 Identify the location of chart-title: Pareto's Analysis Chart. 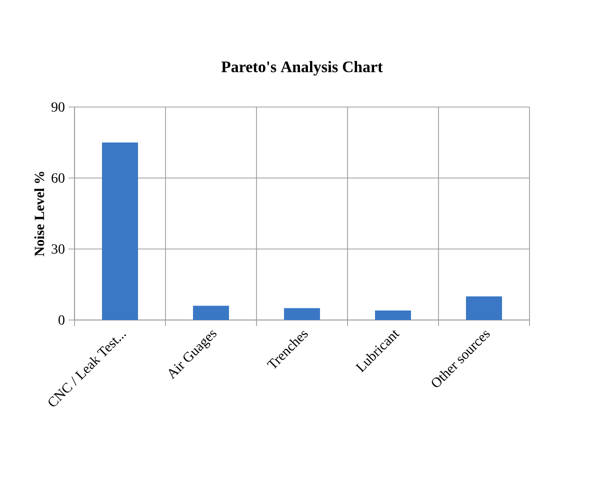
(302, 68).